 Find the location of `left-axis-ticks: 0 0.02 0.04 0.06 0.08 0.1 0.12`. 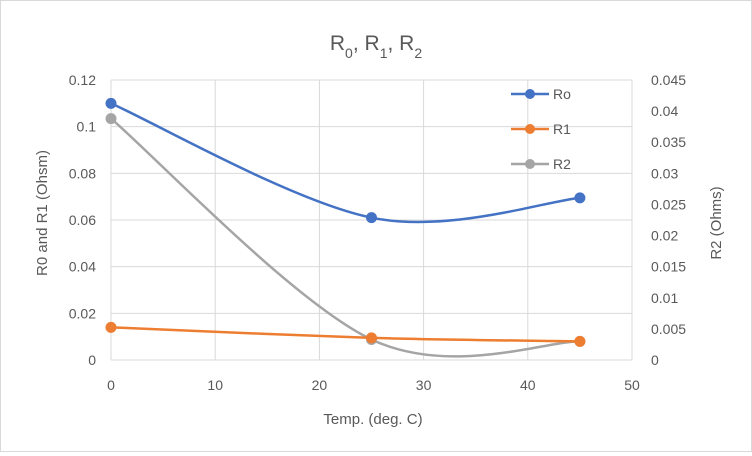

left-axis-ticks: 0 0.02 0.04 0.06 0.08 0.1 0.12 is located at coordinates (82, 220).